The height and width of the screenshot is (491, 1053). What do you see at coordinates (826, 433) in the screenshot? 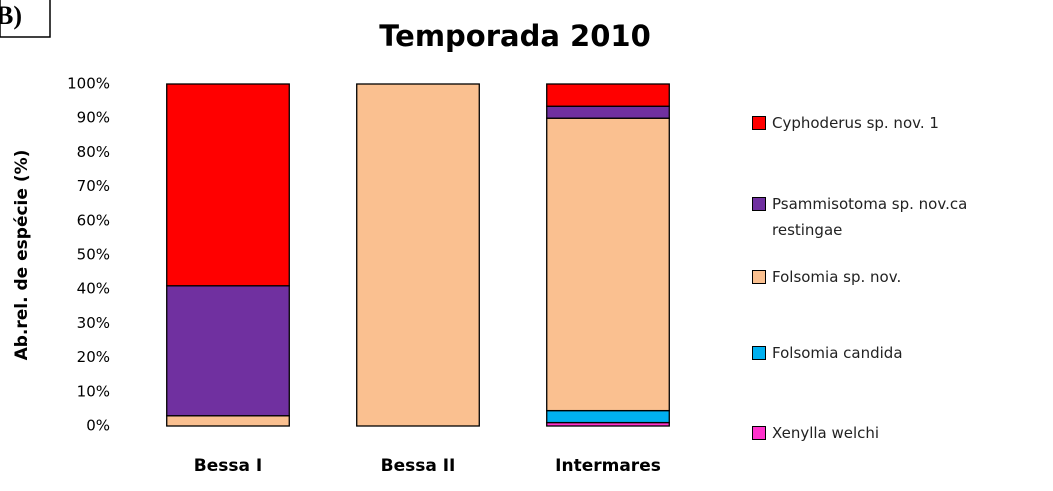
I see `legend-label: Xenylla welchi` at bounding box center [826, 433].